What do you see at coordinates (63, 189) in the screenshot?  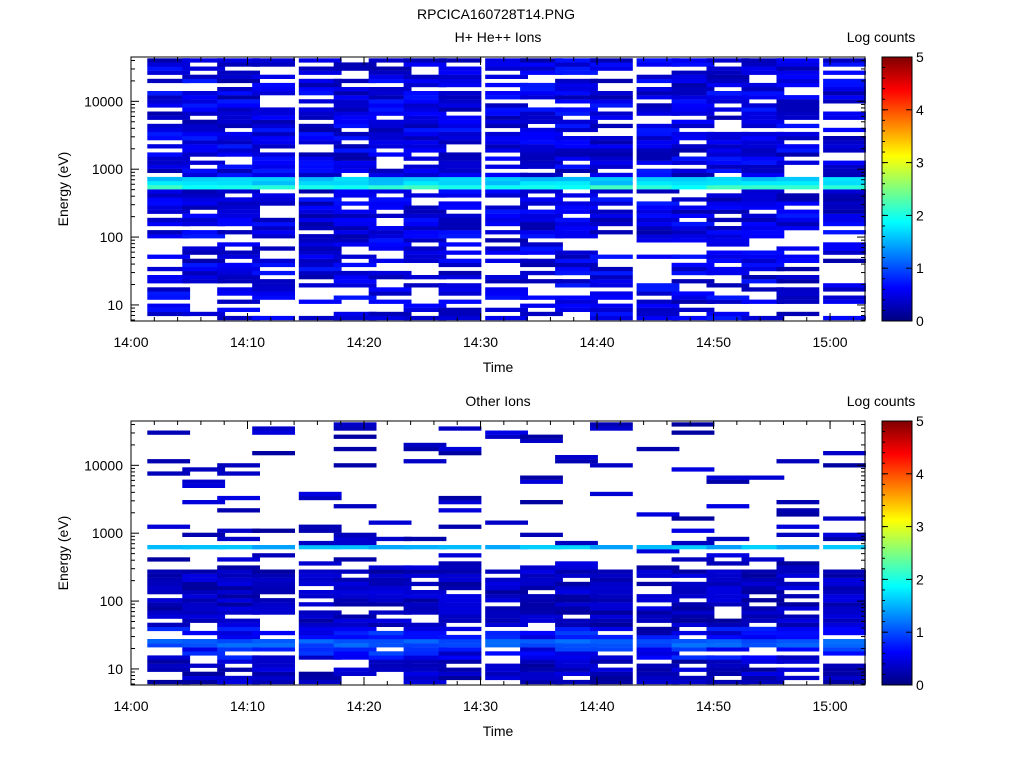 I see `y-axis-label: Energy (eV)` at bounding box center [63, 189].